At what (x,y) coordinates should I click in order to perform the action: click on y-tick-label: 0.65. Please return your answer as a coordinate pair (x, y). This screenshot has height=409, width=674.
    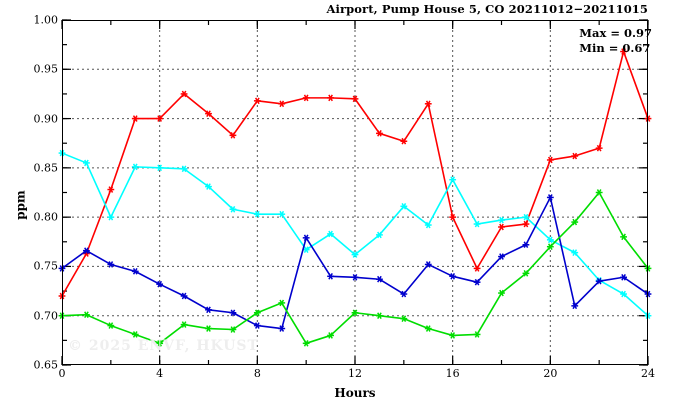
    Looking at the image, I should click on (46, 365).